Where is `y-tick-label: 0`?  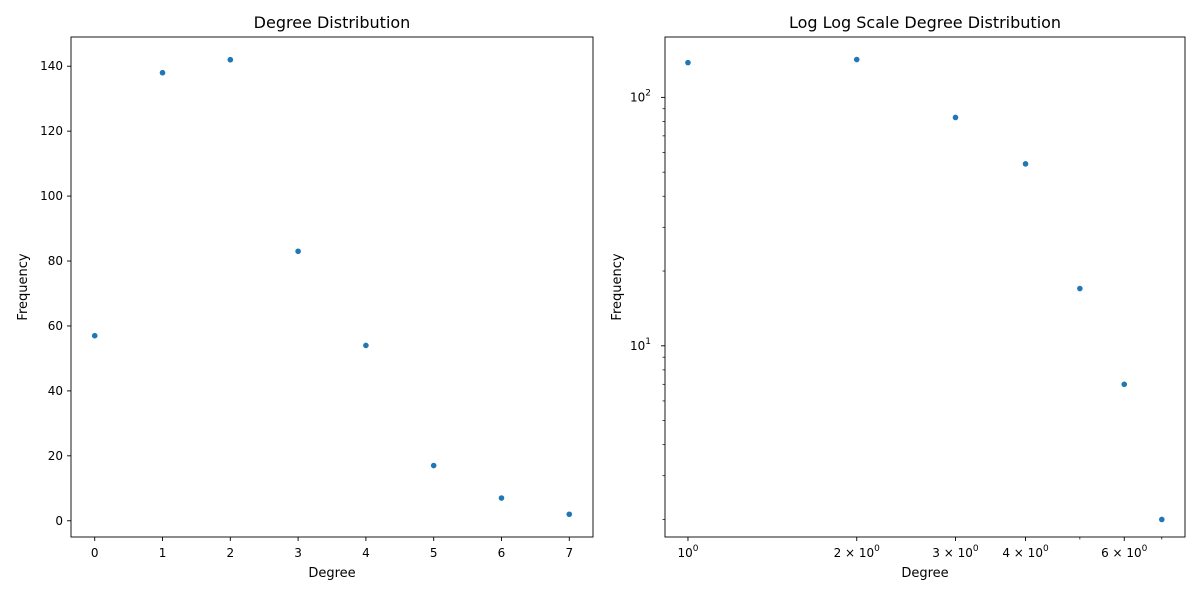
y-tick-label: 0 is located at coordinates (59, 521).